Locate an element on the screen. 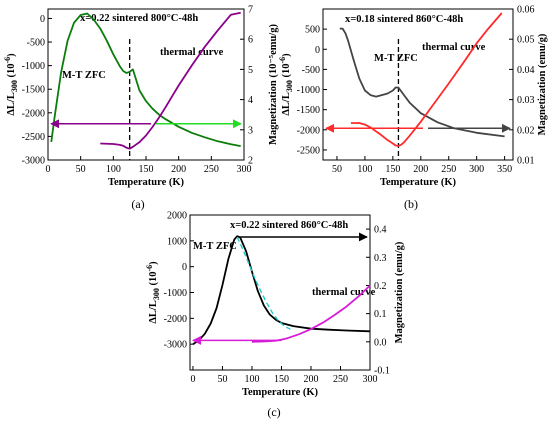 The height and width of the screenshot is (424, 550). chart-title: x=0.18 sintered 860°C-48h is located at coordinates (404, 19).